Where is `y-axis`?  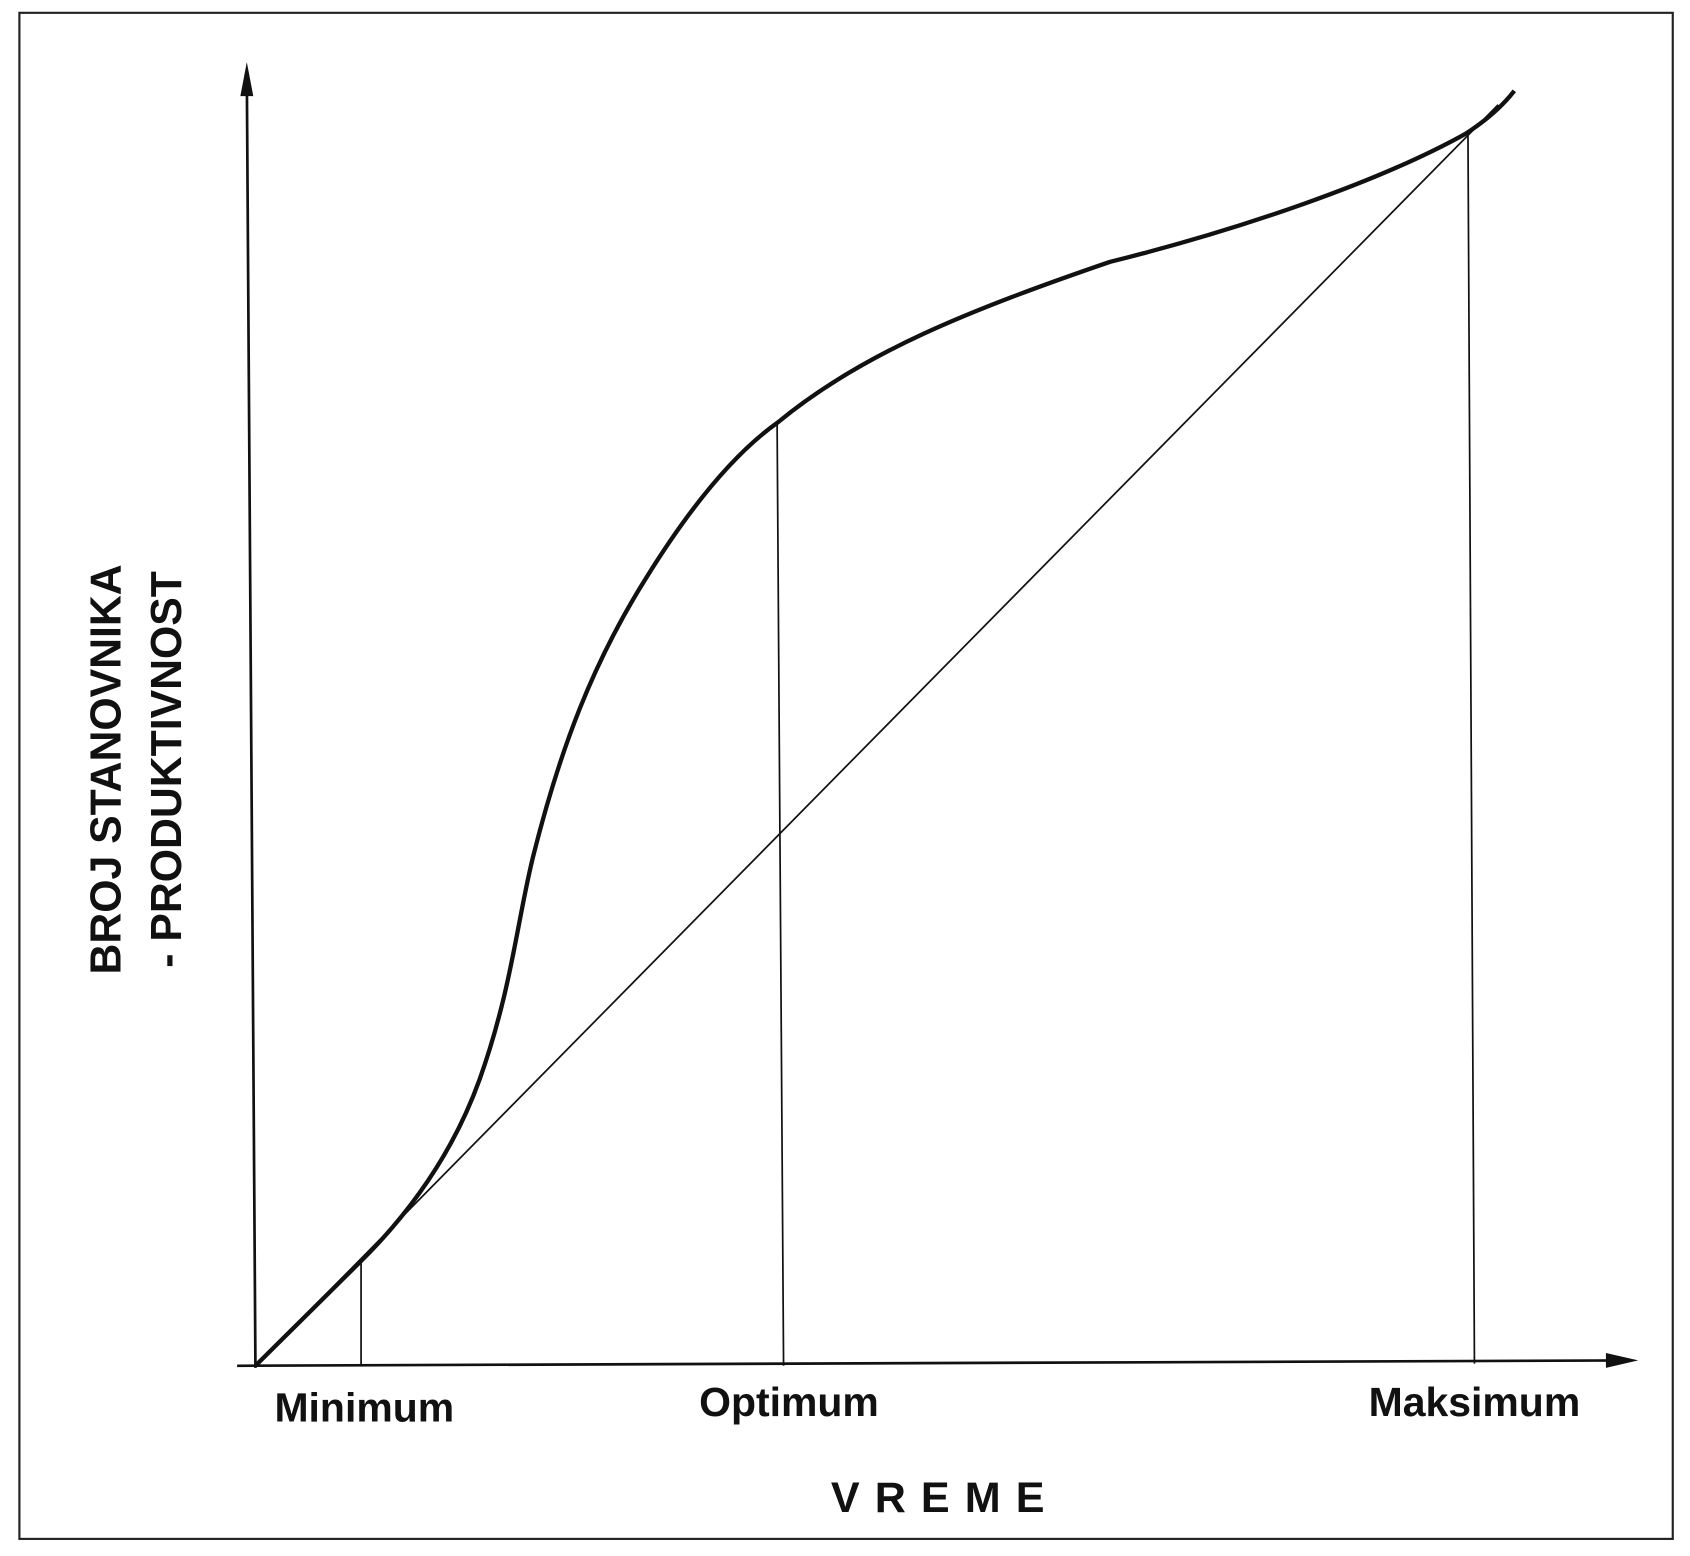
y-axis is located at coordinates (251, 722).